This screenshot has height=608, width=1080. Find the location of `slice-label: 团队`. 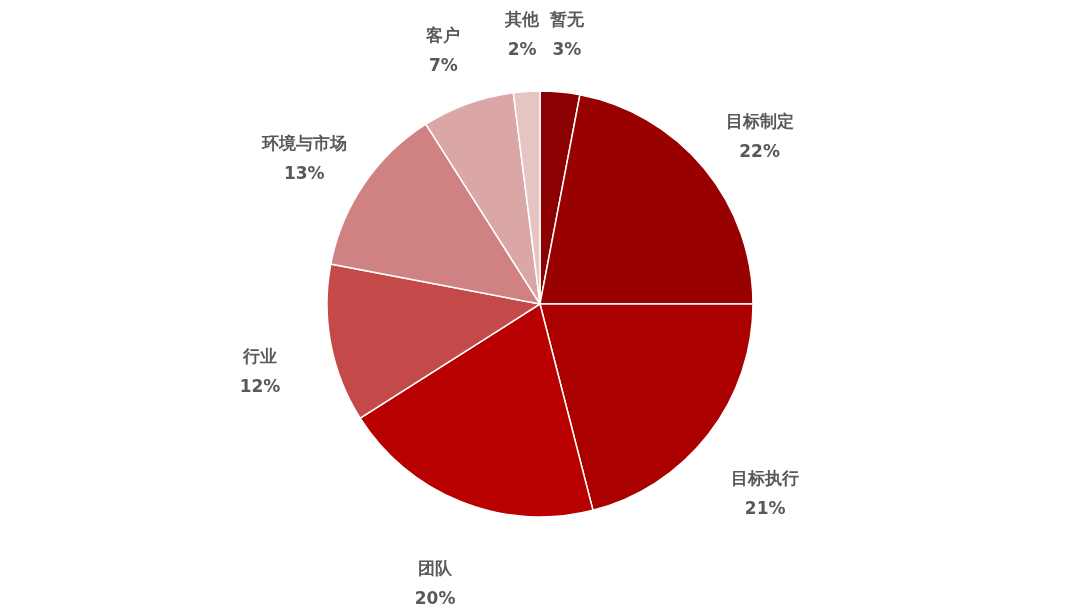

slice-label: 团队 is located at coordinates (436, 567).